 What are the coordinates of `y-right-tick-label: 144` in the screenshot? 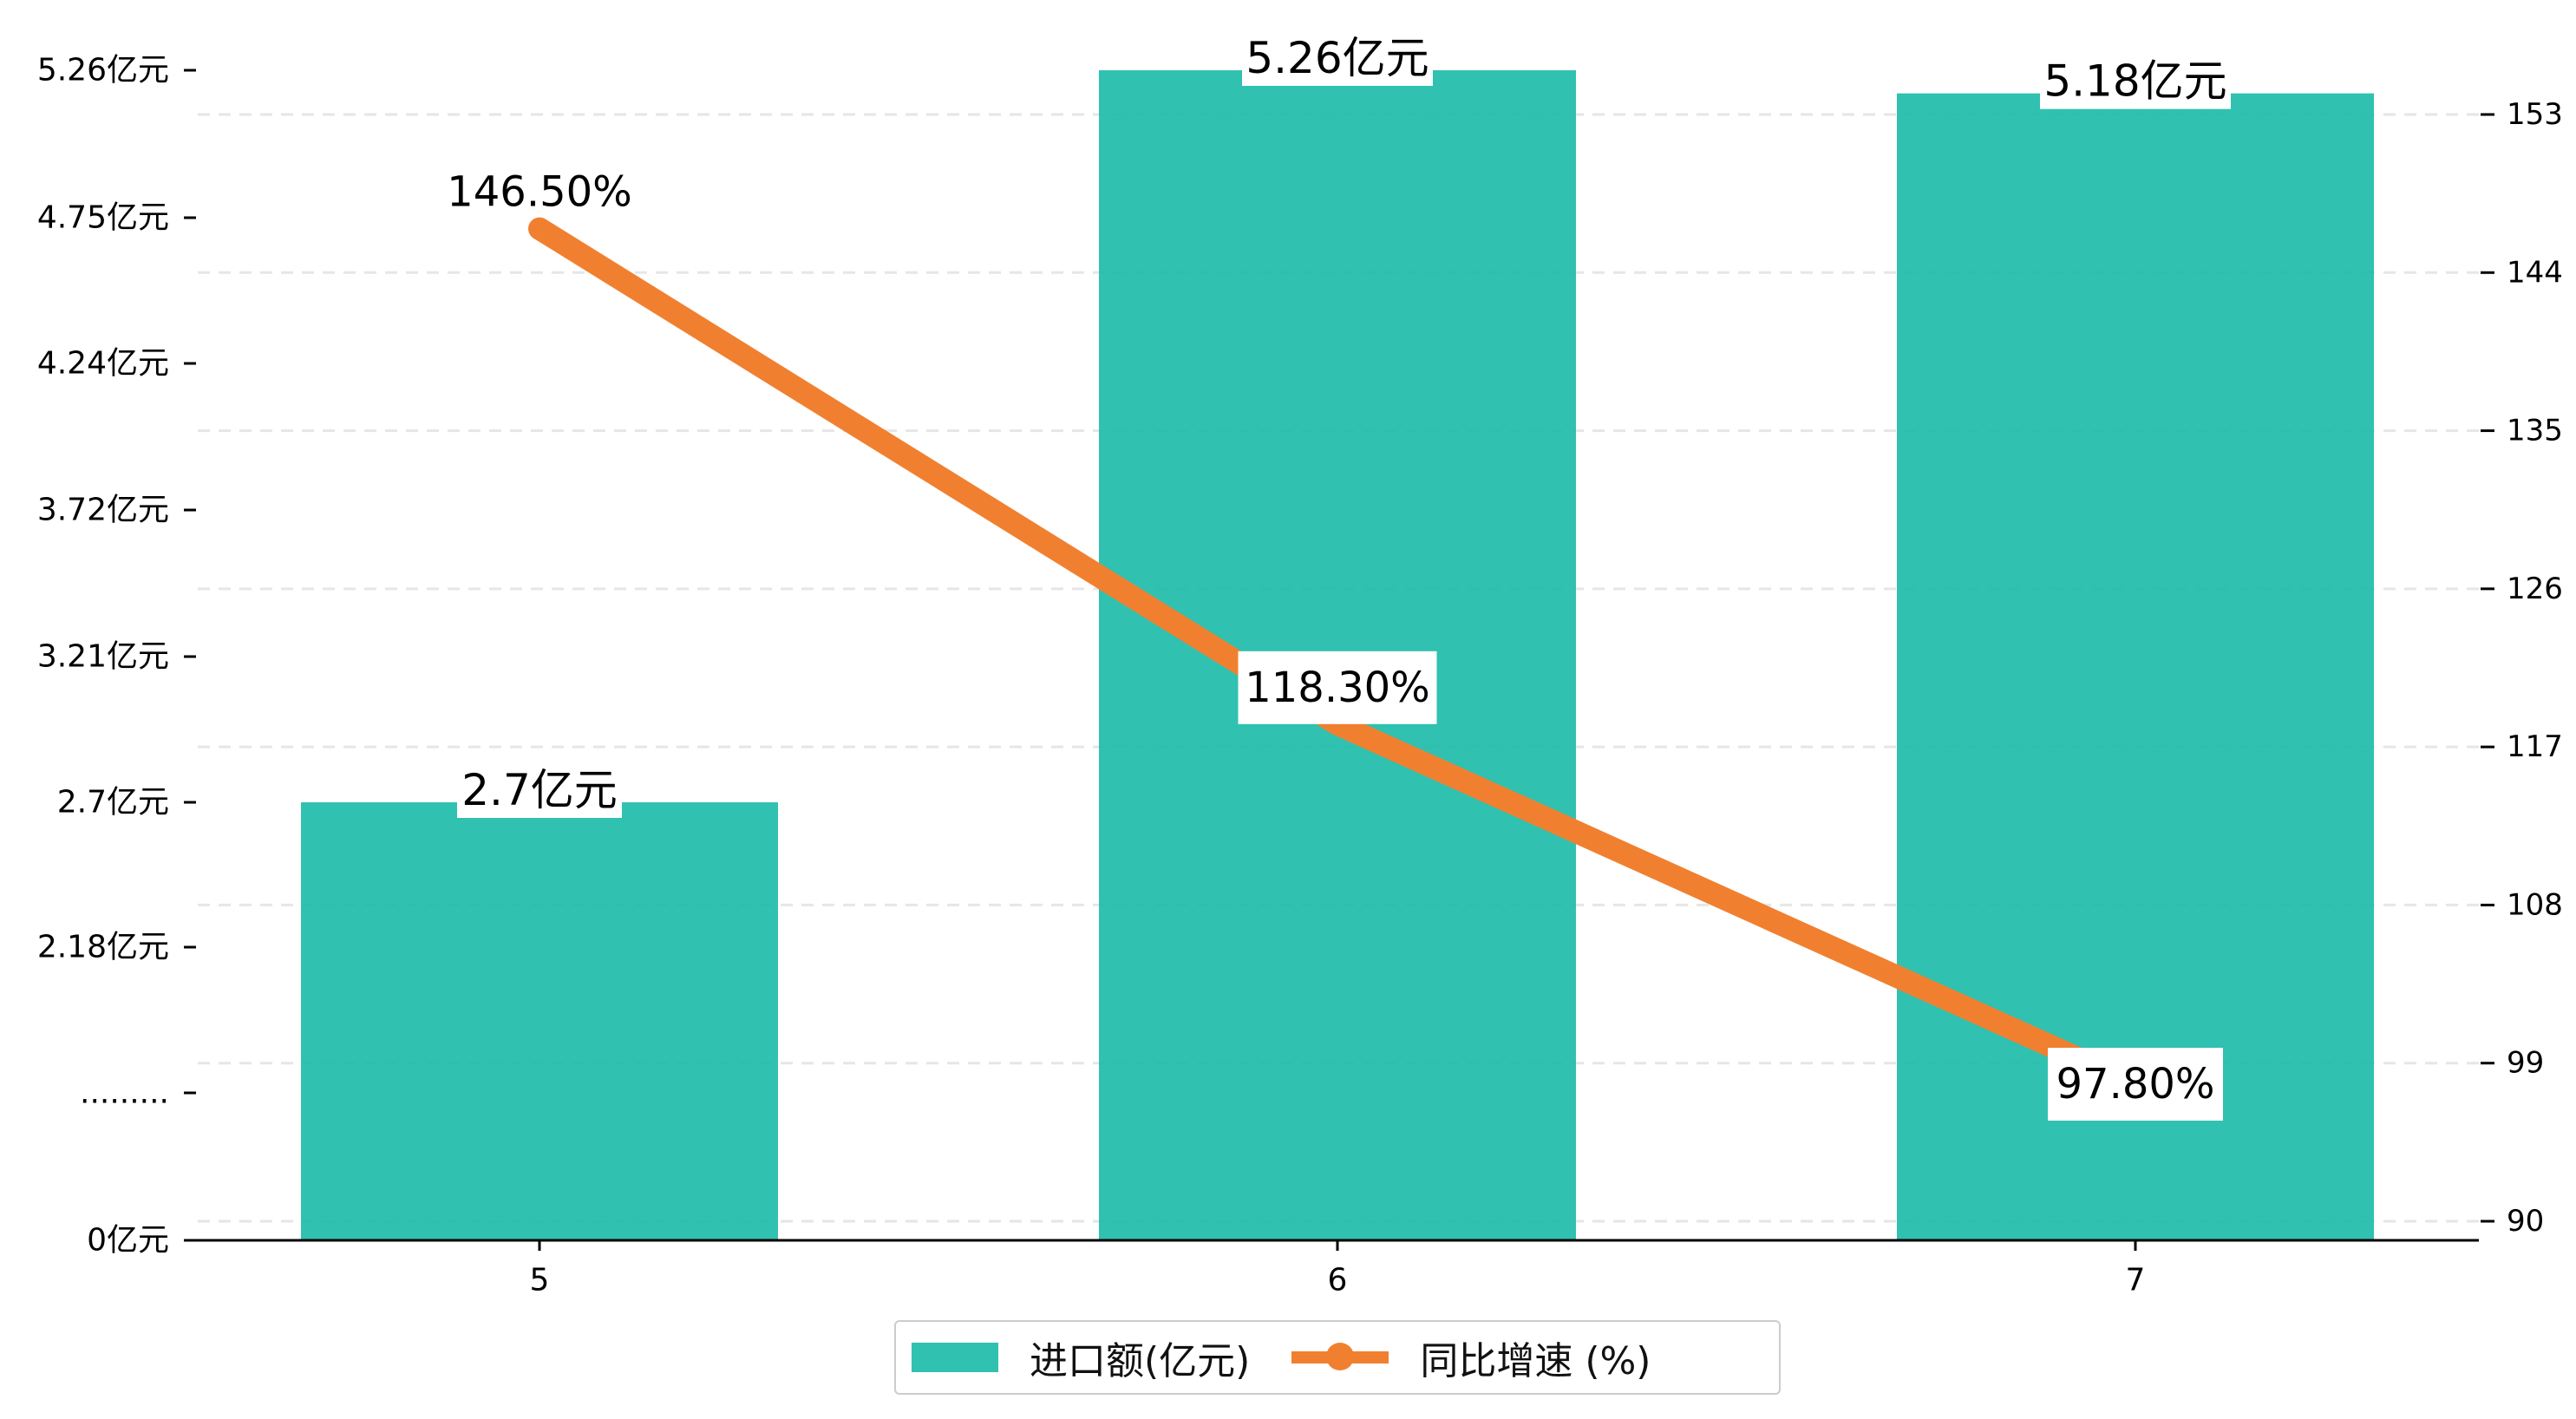 It's located at (2535, 272).